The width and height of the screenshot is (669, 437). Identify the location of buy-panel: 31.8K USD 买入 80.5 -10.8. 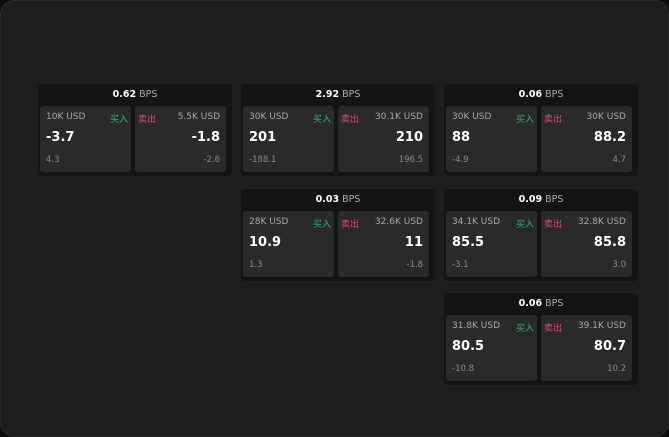
(491, 348).